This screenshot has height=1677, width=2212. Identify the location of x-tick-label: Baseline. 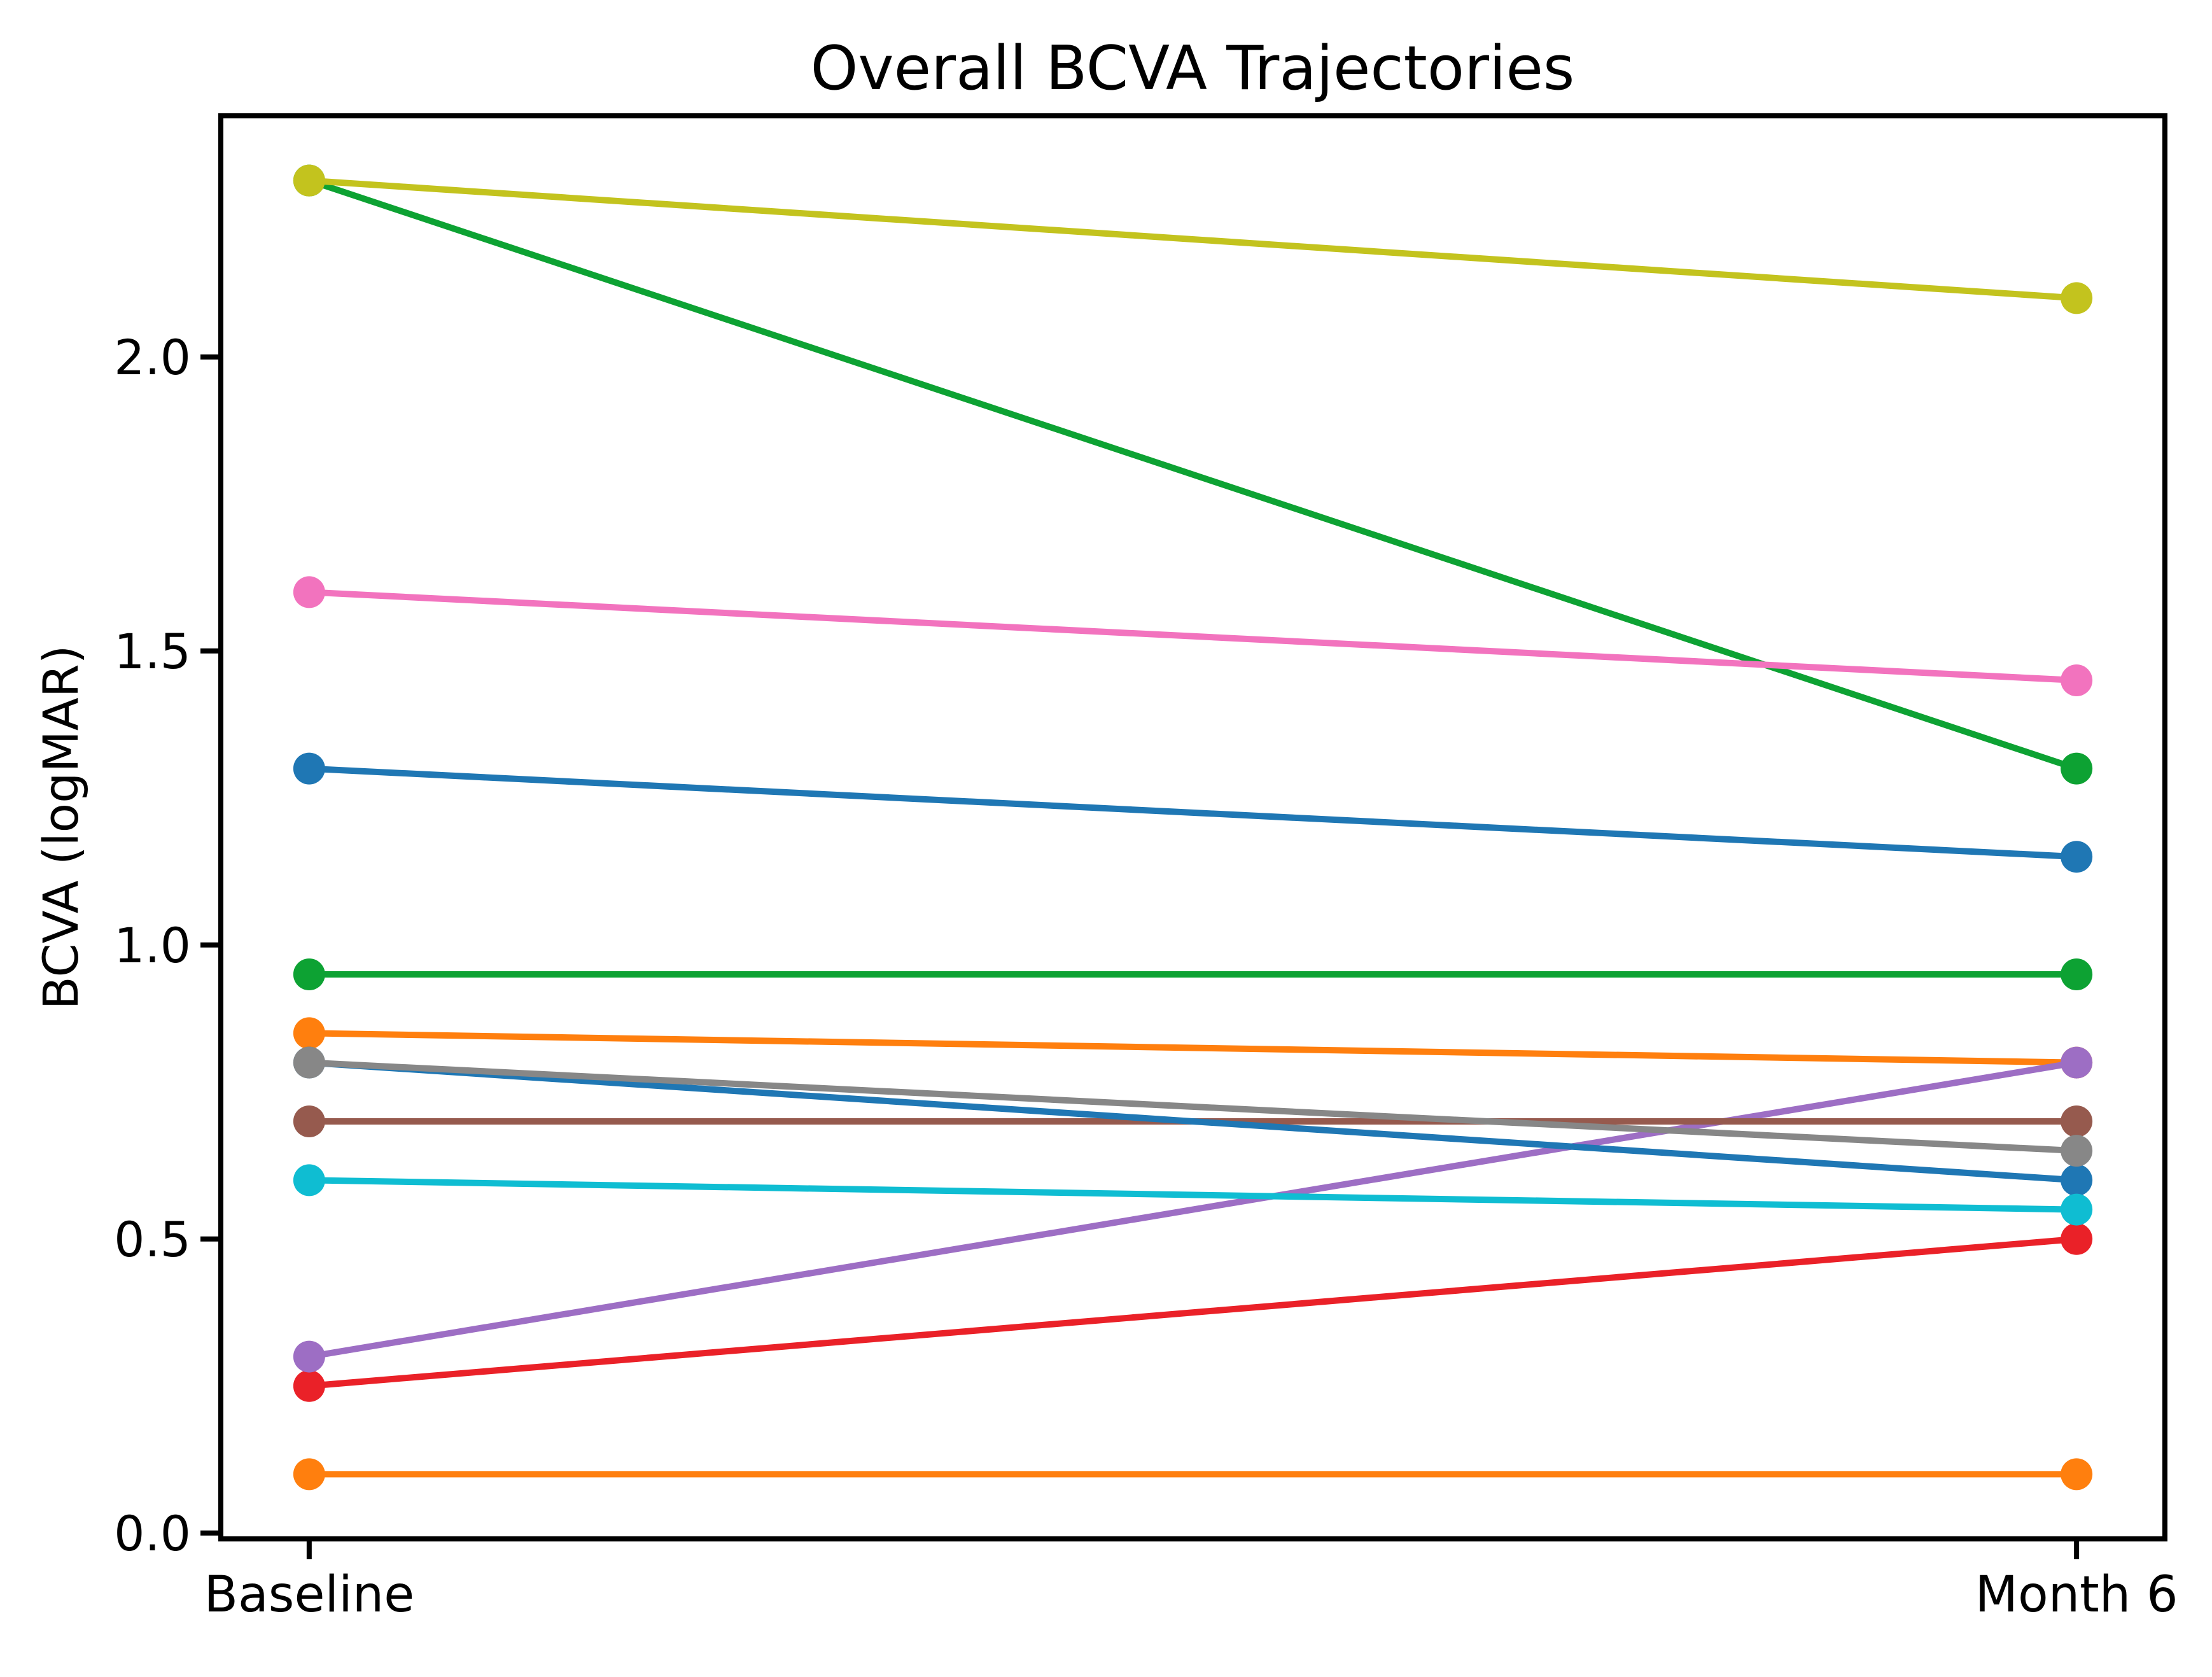
(309, 1595).